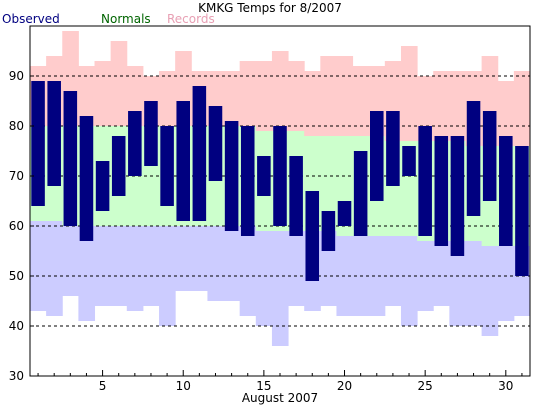 The image size is (540, 406). What do you see at coordinates (103, 386) in the screenshot?
I see `x-tick-label-5: 5` at bounding box center [103, 386].